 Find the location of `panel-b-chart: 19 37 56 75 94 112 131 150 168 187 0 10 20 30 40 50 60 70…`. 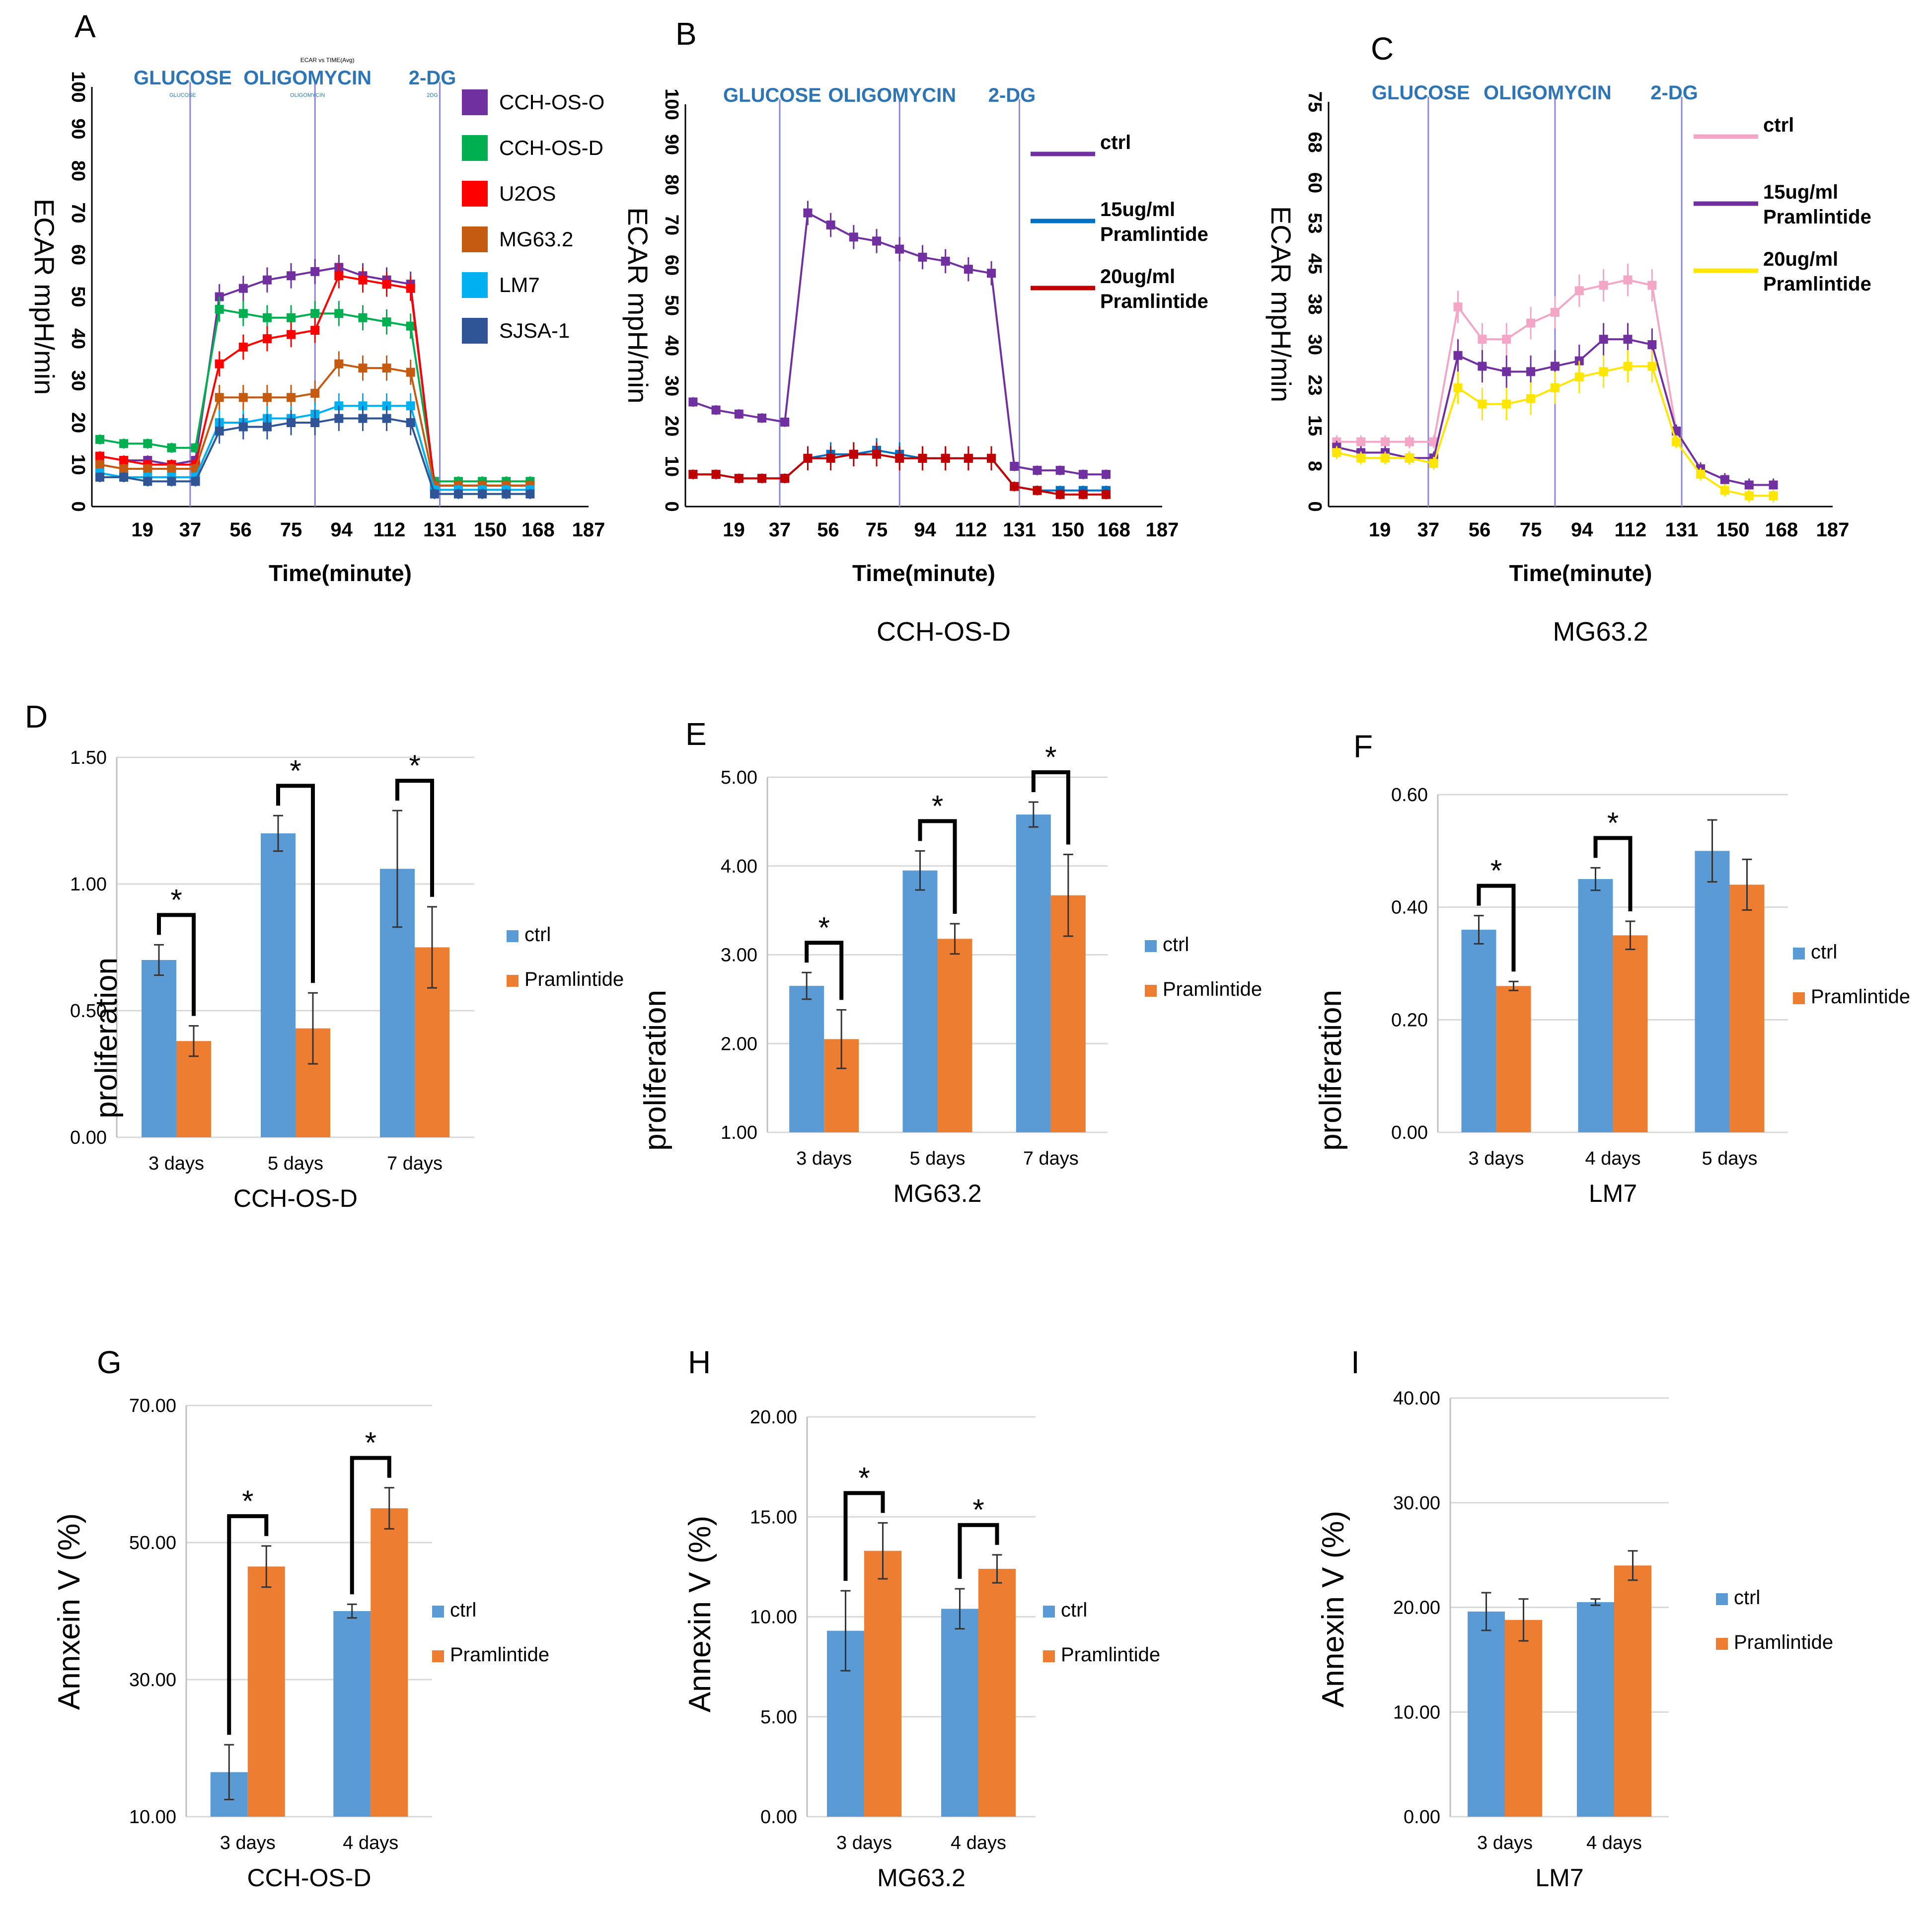

panel-b-chart: 19 37 56 75 94 112 131 150 168 187 0 10 20 30 40 50 60 70… is located at coordinates (915, 365).